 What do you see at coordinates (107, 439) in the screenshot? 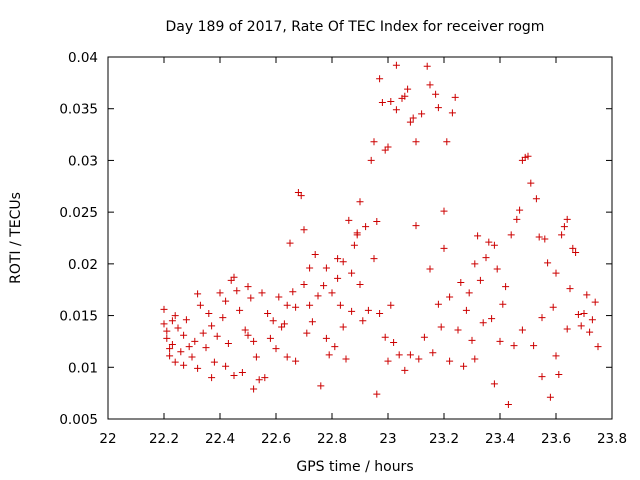
I see `x-tick-label: 22` at bounding box center [107, 439].